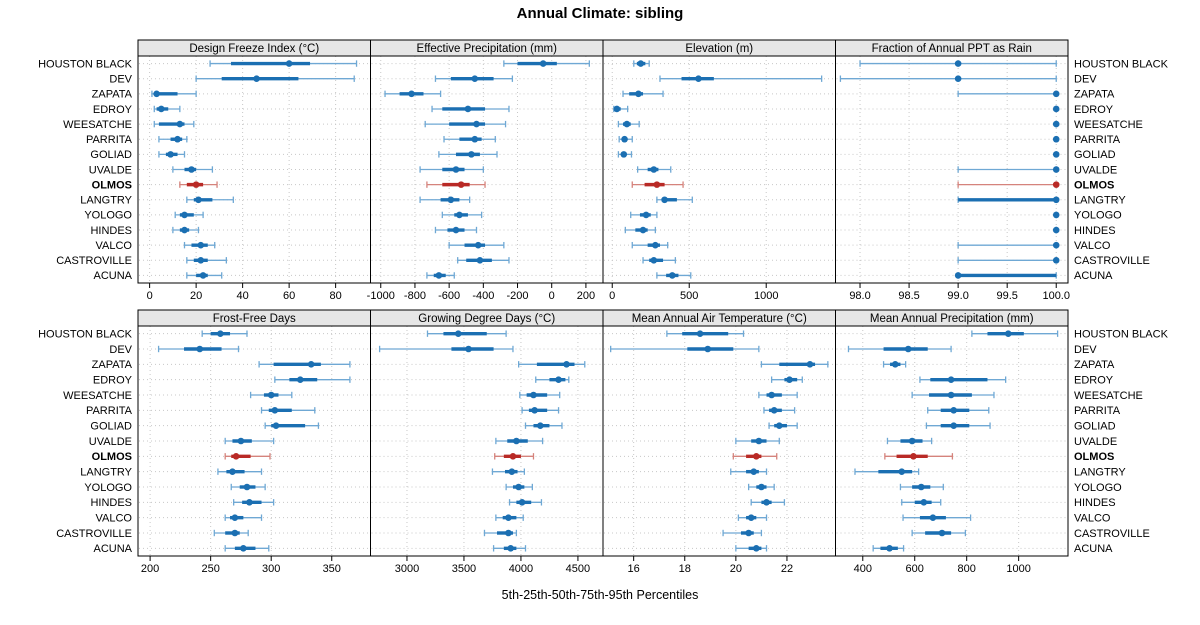  What do you see at coordinates (1095, 503) in the screenshot?
I see `station-label-right: HINDES` at bounding box center [1095, 503].